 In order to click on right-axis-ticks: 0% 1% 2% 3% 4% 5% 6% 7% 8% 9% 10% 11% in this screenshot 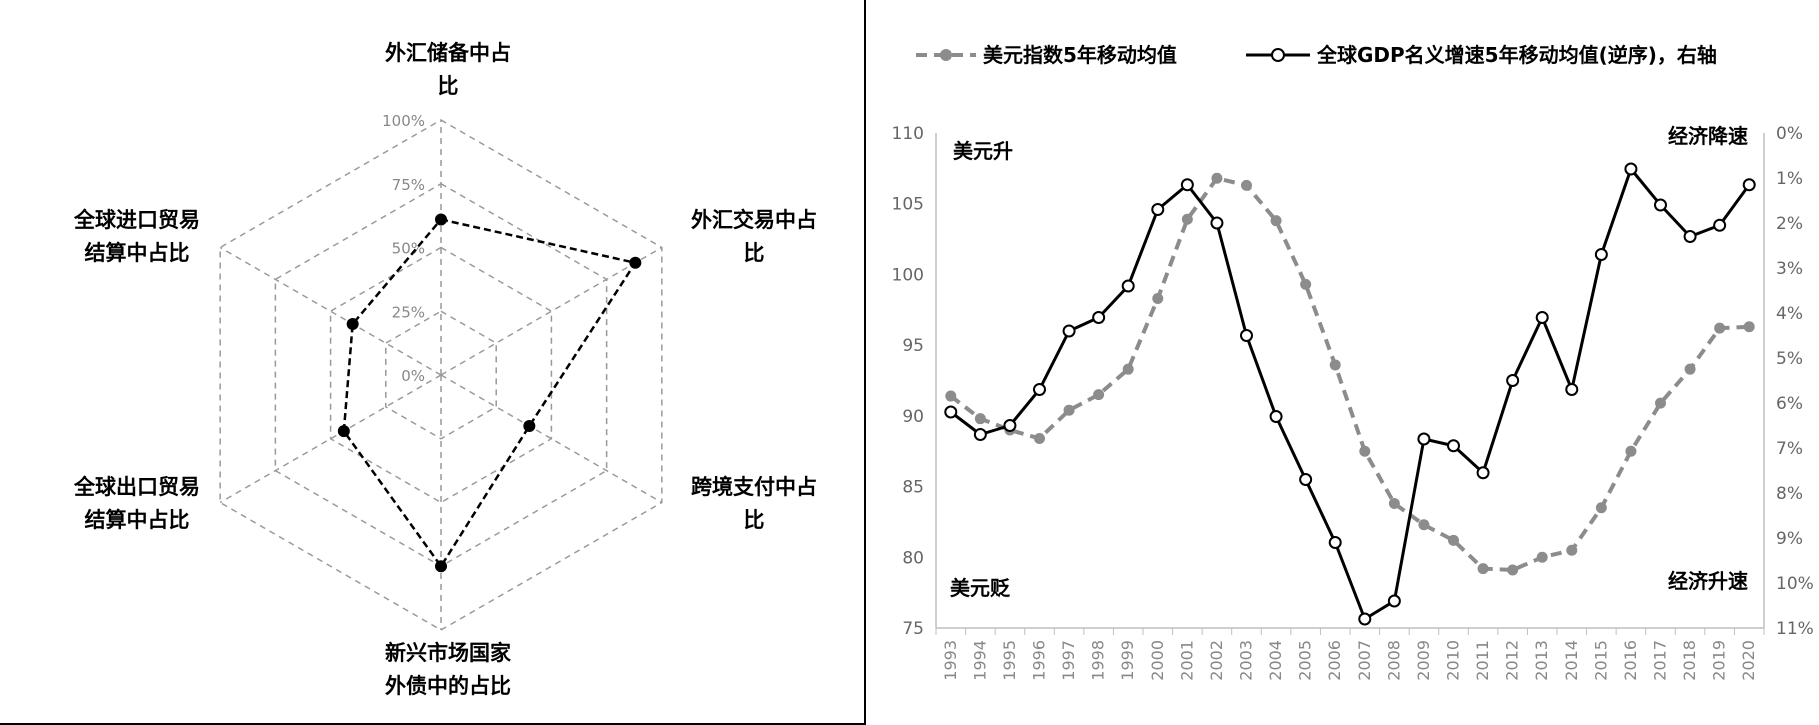, I will do `click(1795, 381)`.